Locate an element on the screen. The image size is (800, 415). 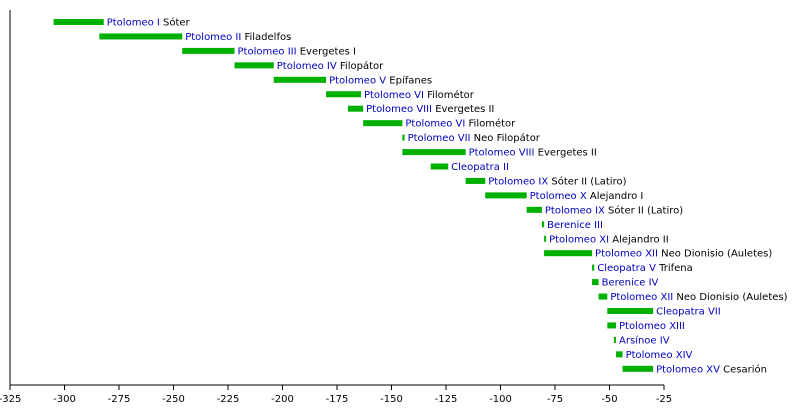
reign-label: Ptolomeo XV Cesarión is located at coordinates (711, 369).